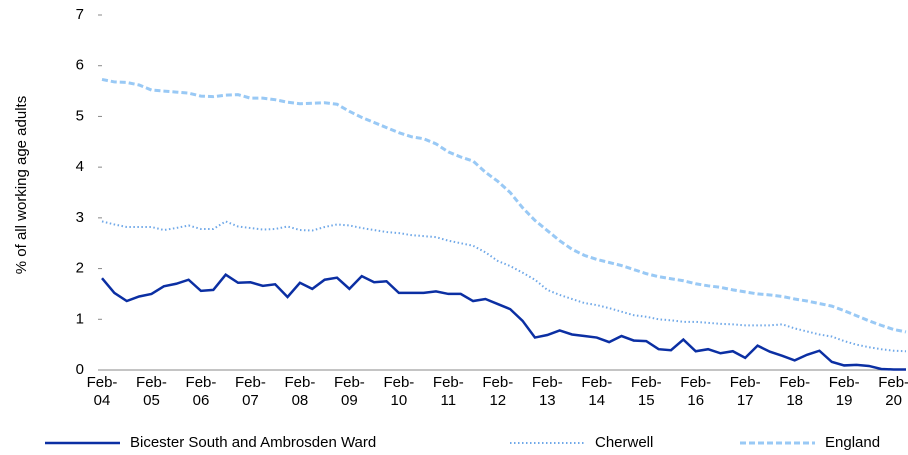 This screenshot has height=455, width=908. What do you see at coordinates (745, 400) in the screenshot?
I see `x-tick-label-line: 17` at bounding box center [745, 400].